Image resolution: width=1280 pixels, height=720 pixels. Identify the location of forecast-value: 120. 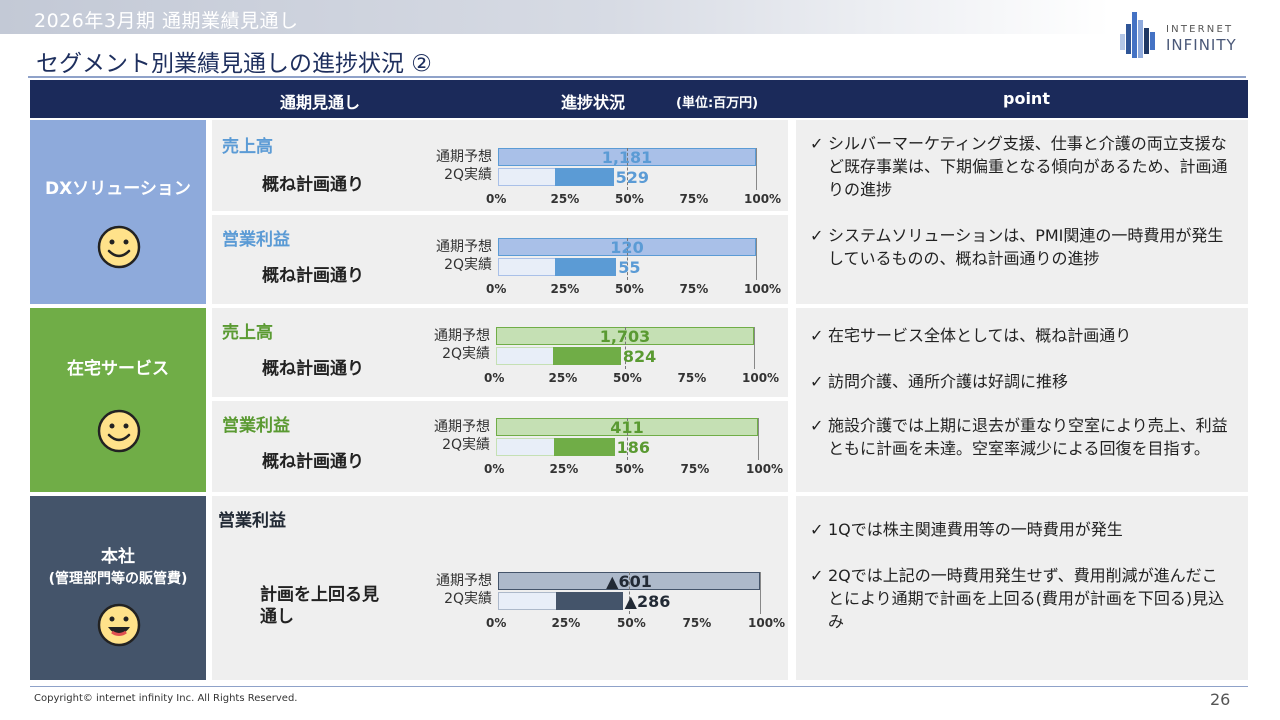
(627, 247).